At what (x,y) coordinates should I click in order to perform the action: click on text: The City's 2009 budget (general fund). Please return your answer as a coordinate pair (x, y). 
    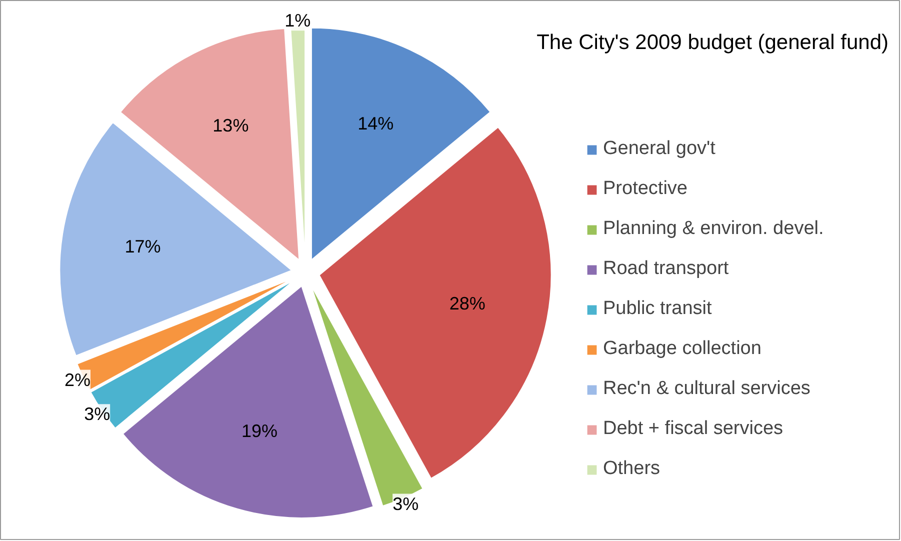
    Looking at the image, I should click on (712, 42).